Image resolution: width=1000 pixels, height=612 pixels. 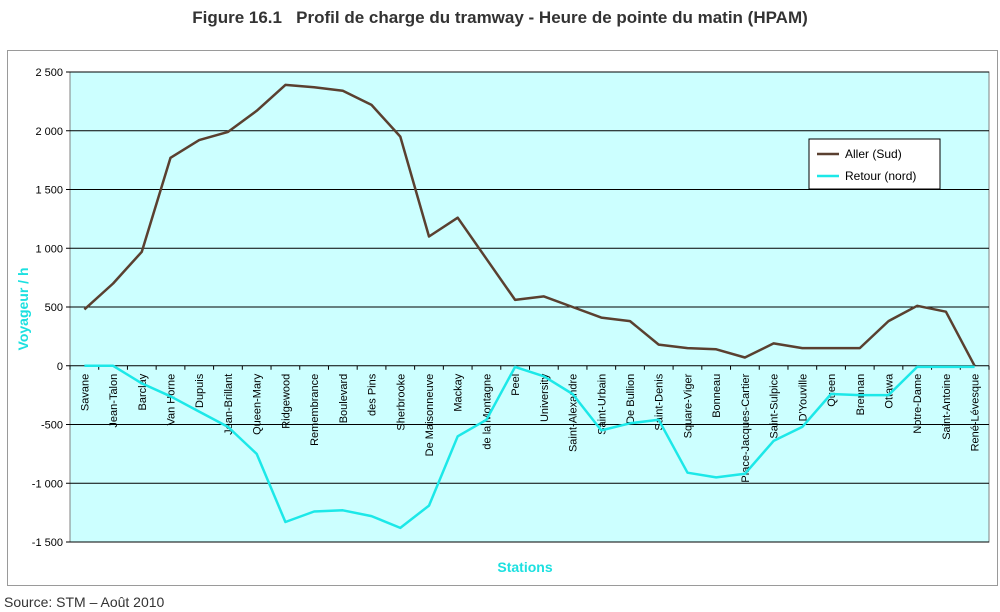 What do you see at coordinates (373, 394) in the screenshot?
I see `x-tick-label: des Pins` at bounding box center [373, 394].